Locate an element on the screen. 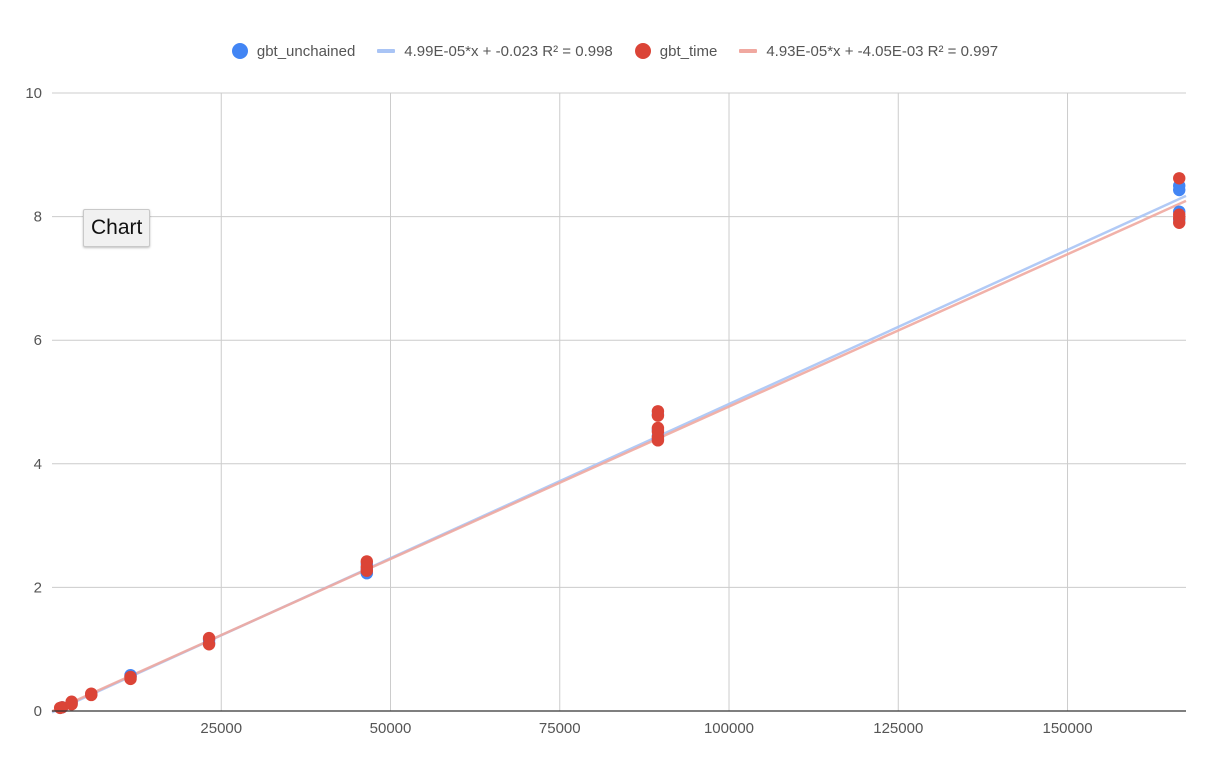  y-tick-label: 2 is located at coordinates (38, 587).